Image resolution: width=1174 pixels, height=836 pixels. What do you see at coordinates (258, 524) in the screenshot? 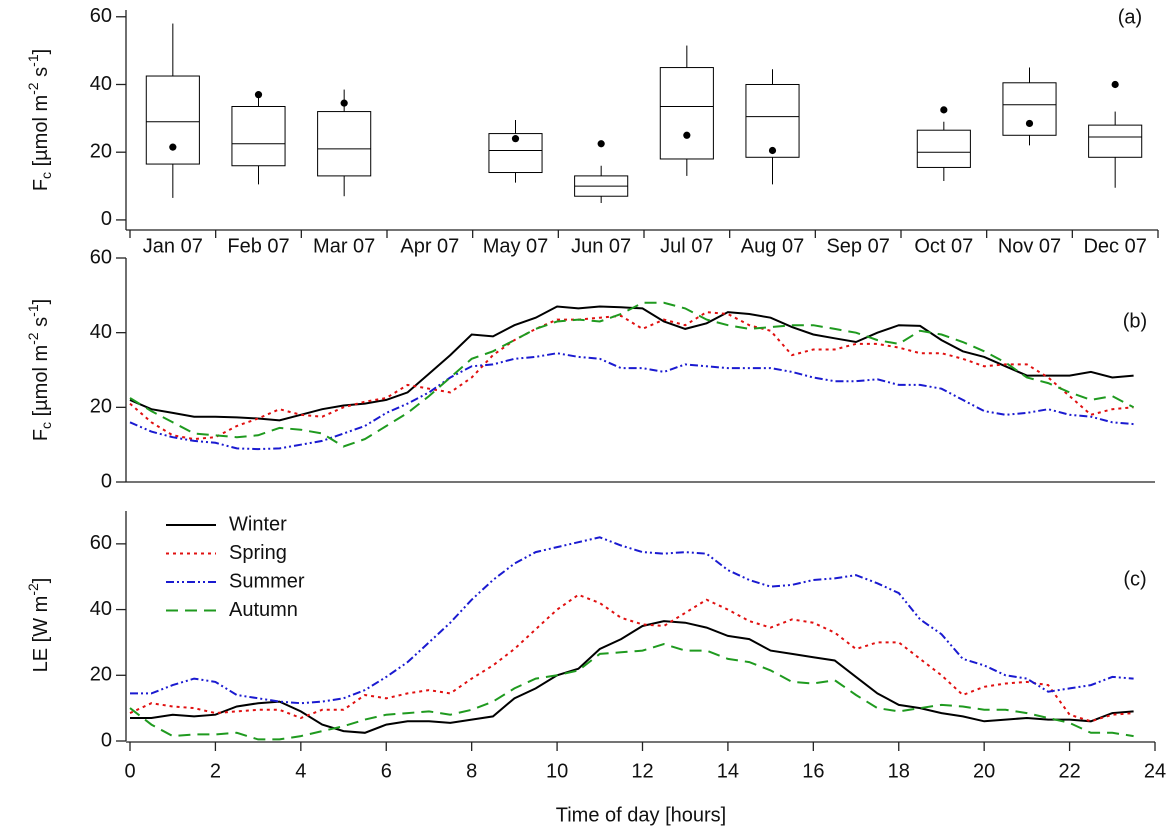
I see `legend-label: Winter` at bounding box center [258, 524].